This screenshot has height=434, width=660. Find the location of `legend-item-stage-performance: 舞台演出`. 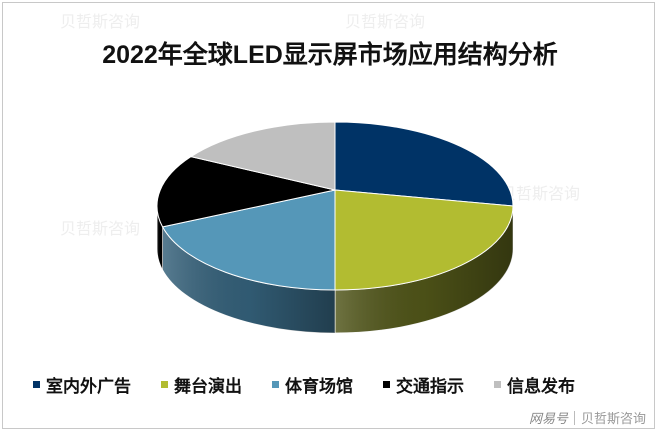

legend-item-stage-performance: 舞台演出 is located at coordinates (201, 384).